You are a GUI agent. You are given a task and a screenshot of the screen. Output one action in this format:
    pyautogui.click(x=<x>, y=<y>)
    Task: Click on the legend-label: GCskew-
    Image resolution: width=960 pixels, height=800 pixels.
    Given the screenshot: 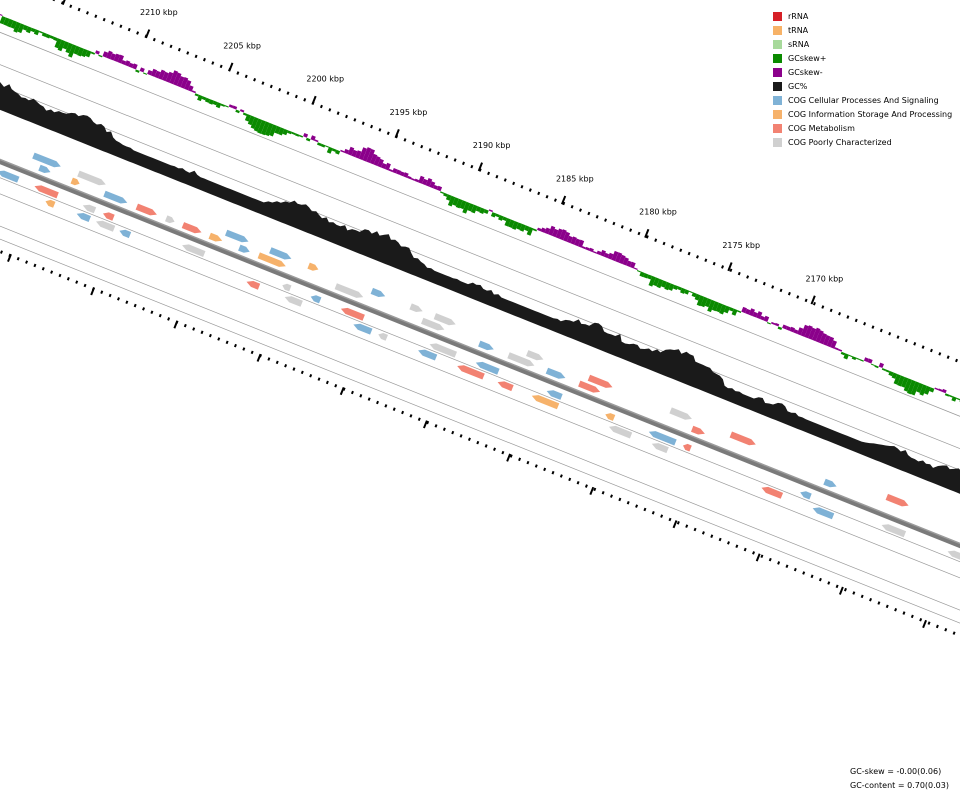 What is the action you would take?
    pyautogui.click(x=805, y=72)
    